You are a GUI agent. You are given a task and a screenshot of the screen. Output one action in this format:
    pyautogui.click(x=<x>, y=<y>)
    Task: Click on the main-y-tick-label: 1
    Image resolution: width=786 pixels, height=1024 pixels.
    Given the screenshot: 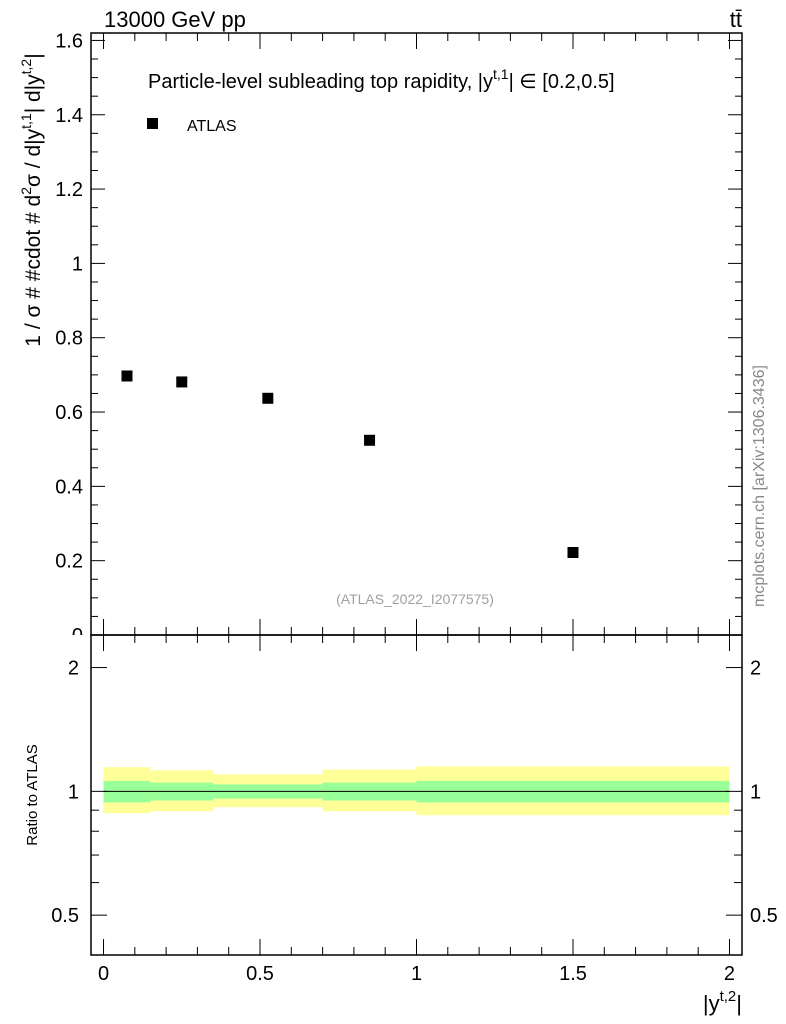 What is the action you would take?
    pyautogui.click(x=77, y=264)
    